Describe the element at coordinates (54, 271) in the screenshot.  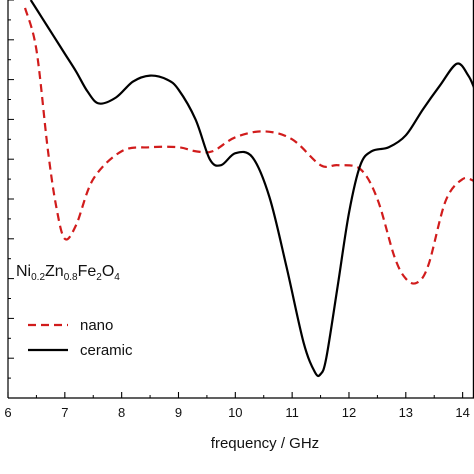
I see `annotation-text: Zn` at that location.